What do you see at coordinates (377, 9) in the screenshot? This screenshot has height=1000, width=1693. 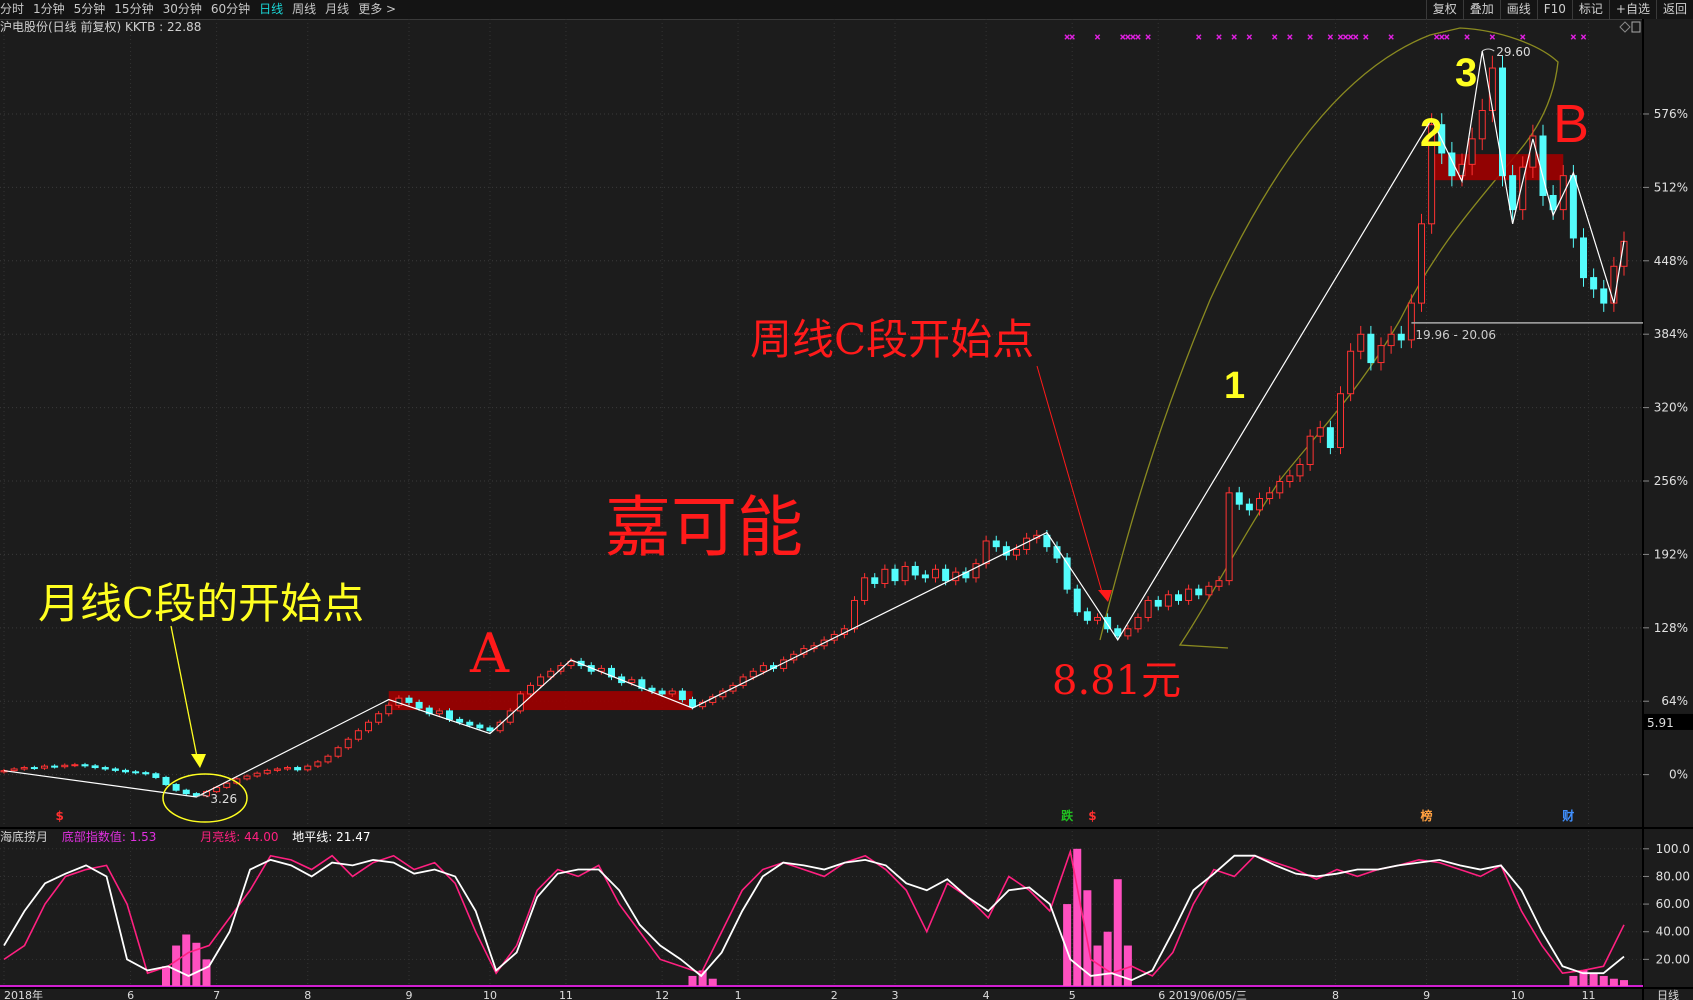 I see `period-tab: 更多 >` at bounding box center [377, 9].